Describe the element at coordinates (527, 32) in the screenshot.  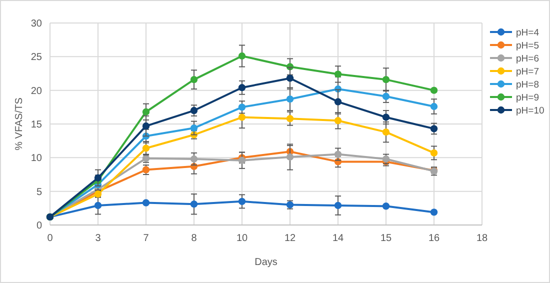
I see `legend-label: pH=4` at that location.